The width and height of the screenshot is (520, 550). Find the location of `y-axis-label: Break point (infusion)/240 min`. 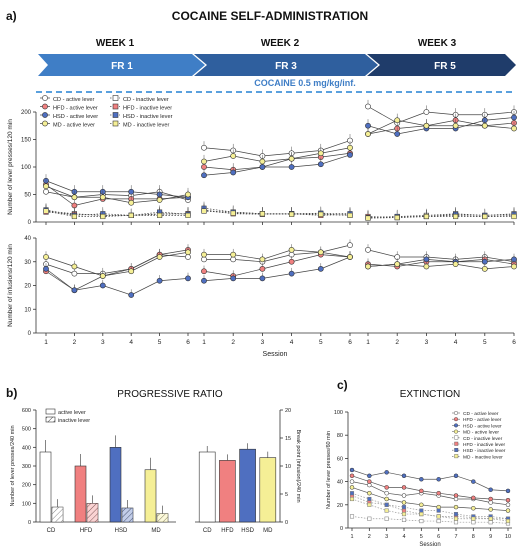

y-axis-label: Break point (infusion)/240 min is located at coordinates (298, 465).